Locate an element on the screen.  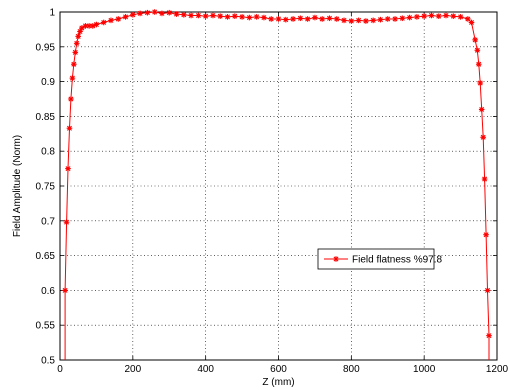
y-tick-label: 0.65 is located at coordinates (46, 256).